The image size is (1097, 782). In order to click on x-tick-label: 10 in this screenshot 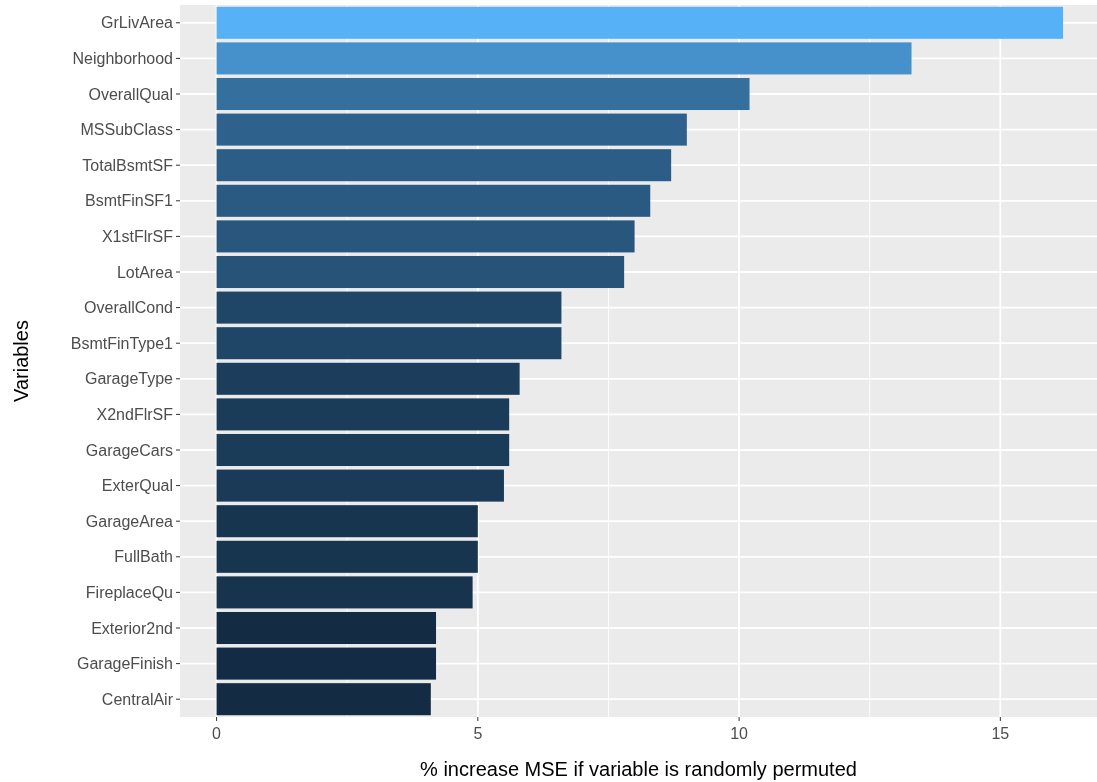, I will do `click(739, 733)`.